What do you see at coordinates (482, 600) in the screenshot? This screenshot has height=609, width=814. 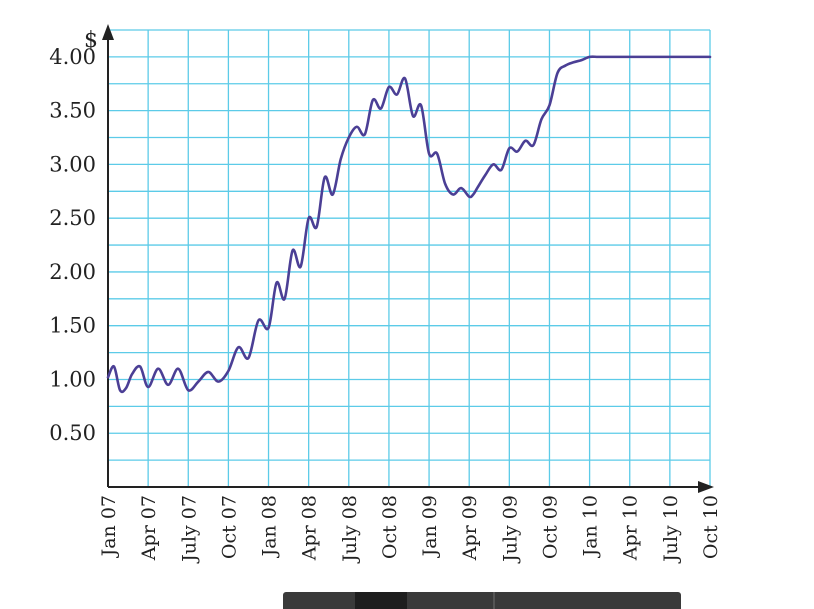 I see `bottom-toolbar` at bounding box center [482, 600].